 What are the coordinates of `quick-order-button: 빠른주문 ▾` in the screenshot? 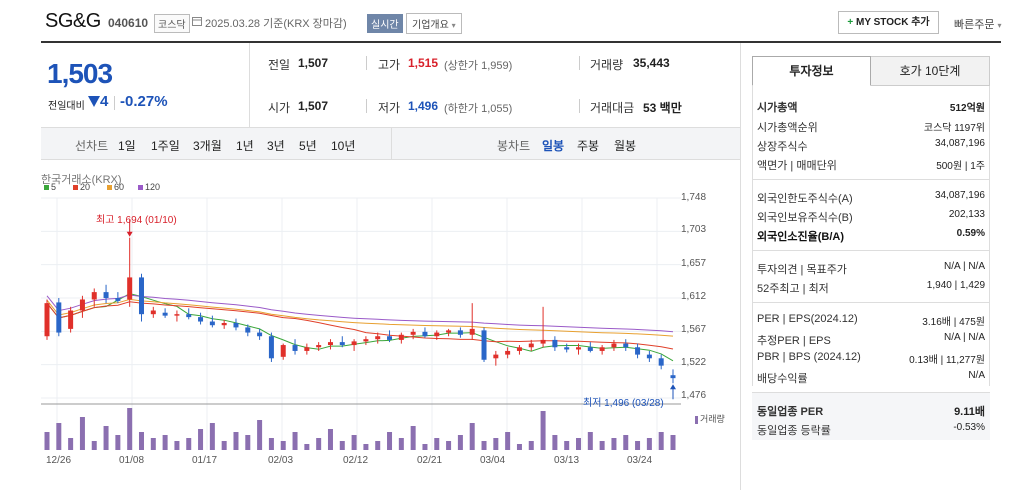 It's located at (978, 24).